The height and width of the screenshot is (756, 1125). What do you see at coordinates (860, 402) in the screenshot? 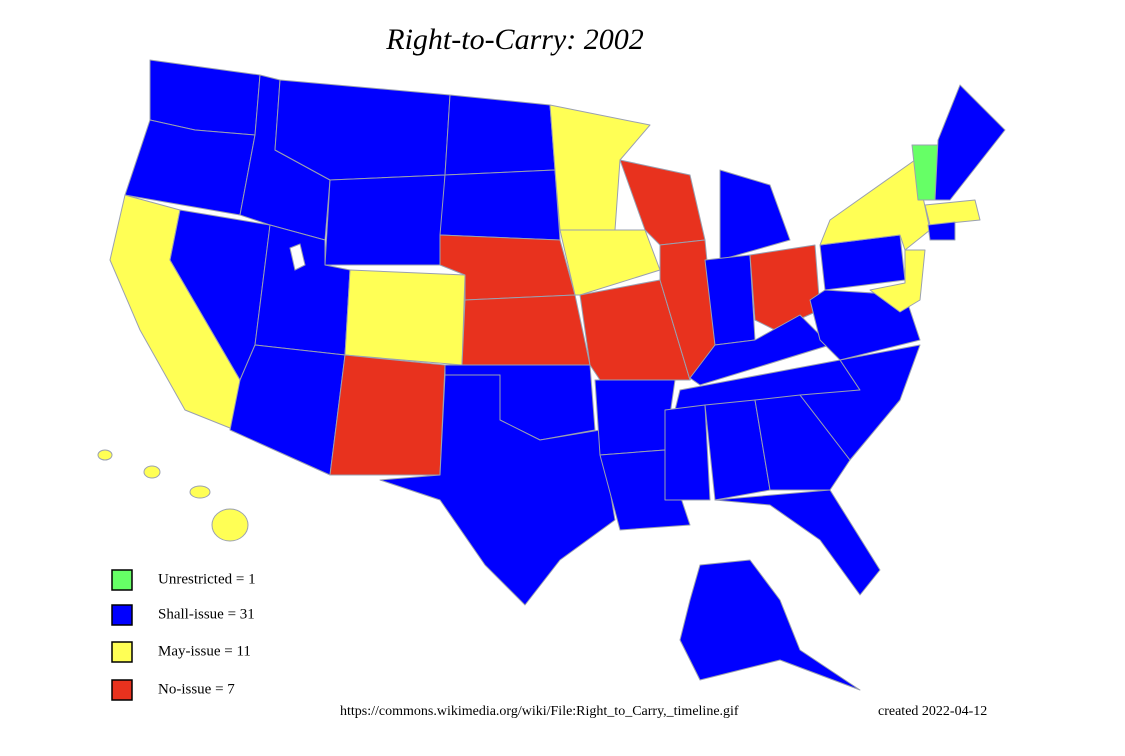
I see `carolinas` at bounding box center [860, 402].